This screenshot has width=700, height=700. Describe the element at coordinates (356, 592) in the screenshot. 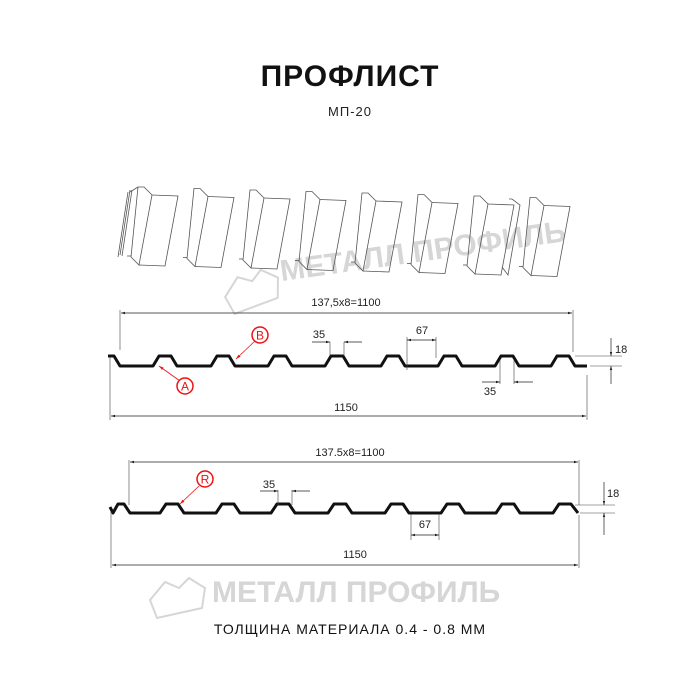

I see `watermark-text: МЕТАЛЛ ПРОФИЛЬ` at that location.